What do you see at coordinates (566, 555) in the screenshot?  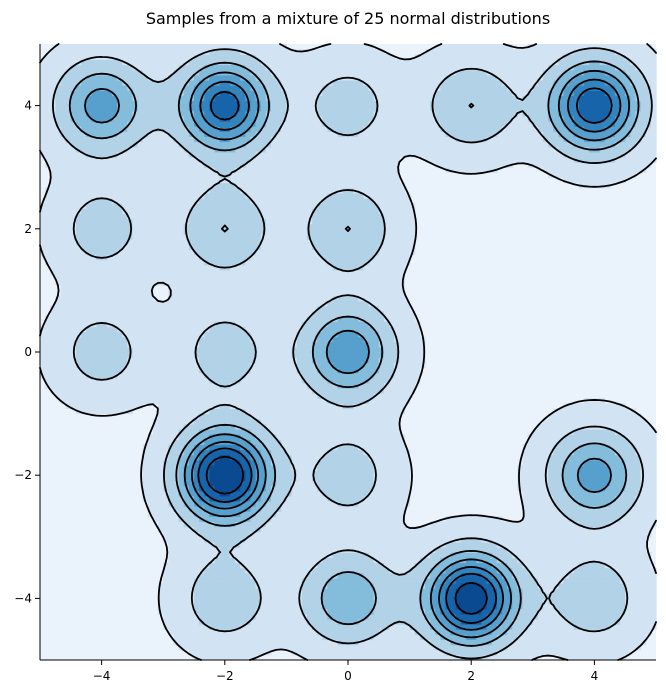 I see `density-cell-1945` at bounding box center [566, 555].